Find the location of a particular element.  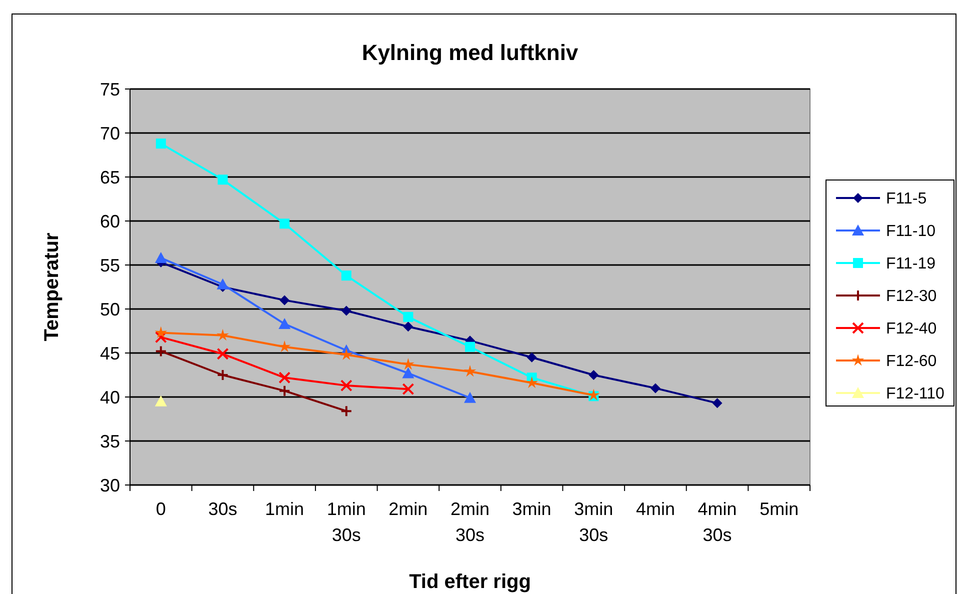

legend-label: F11-10 is located at coordinates (911, 231).